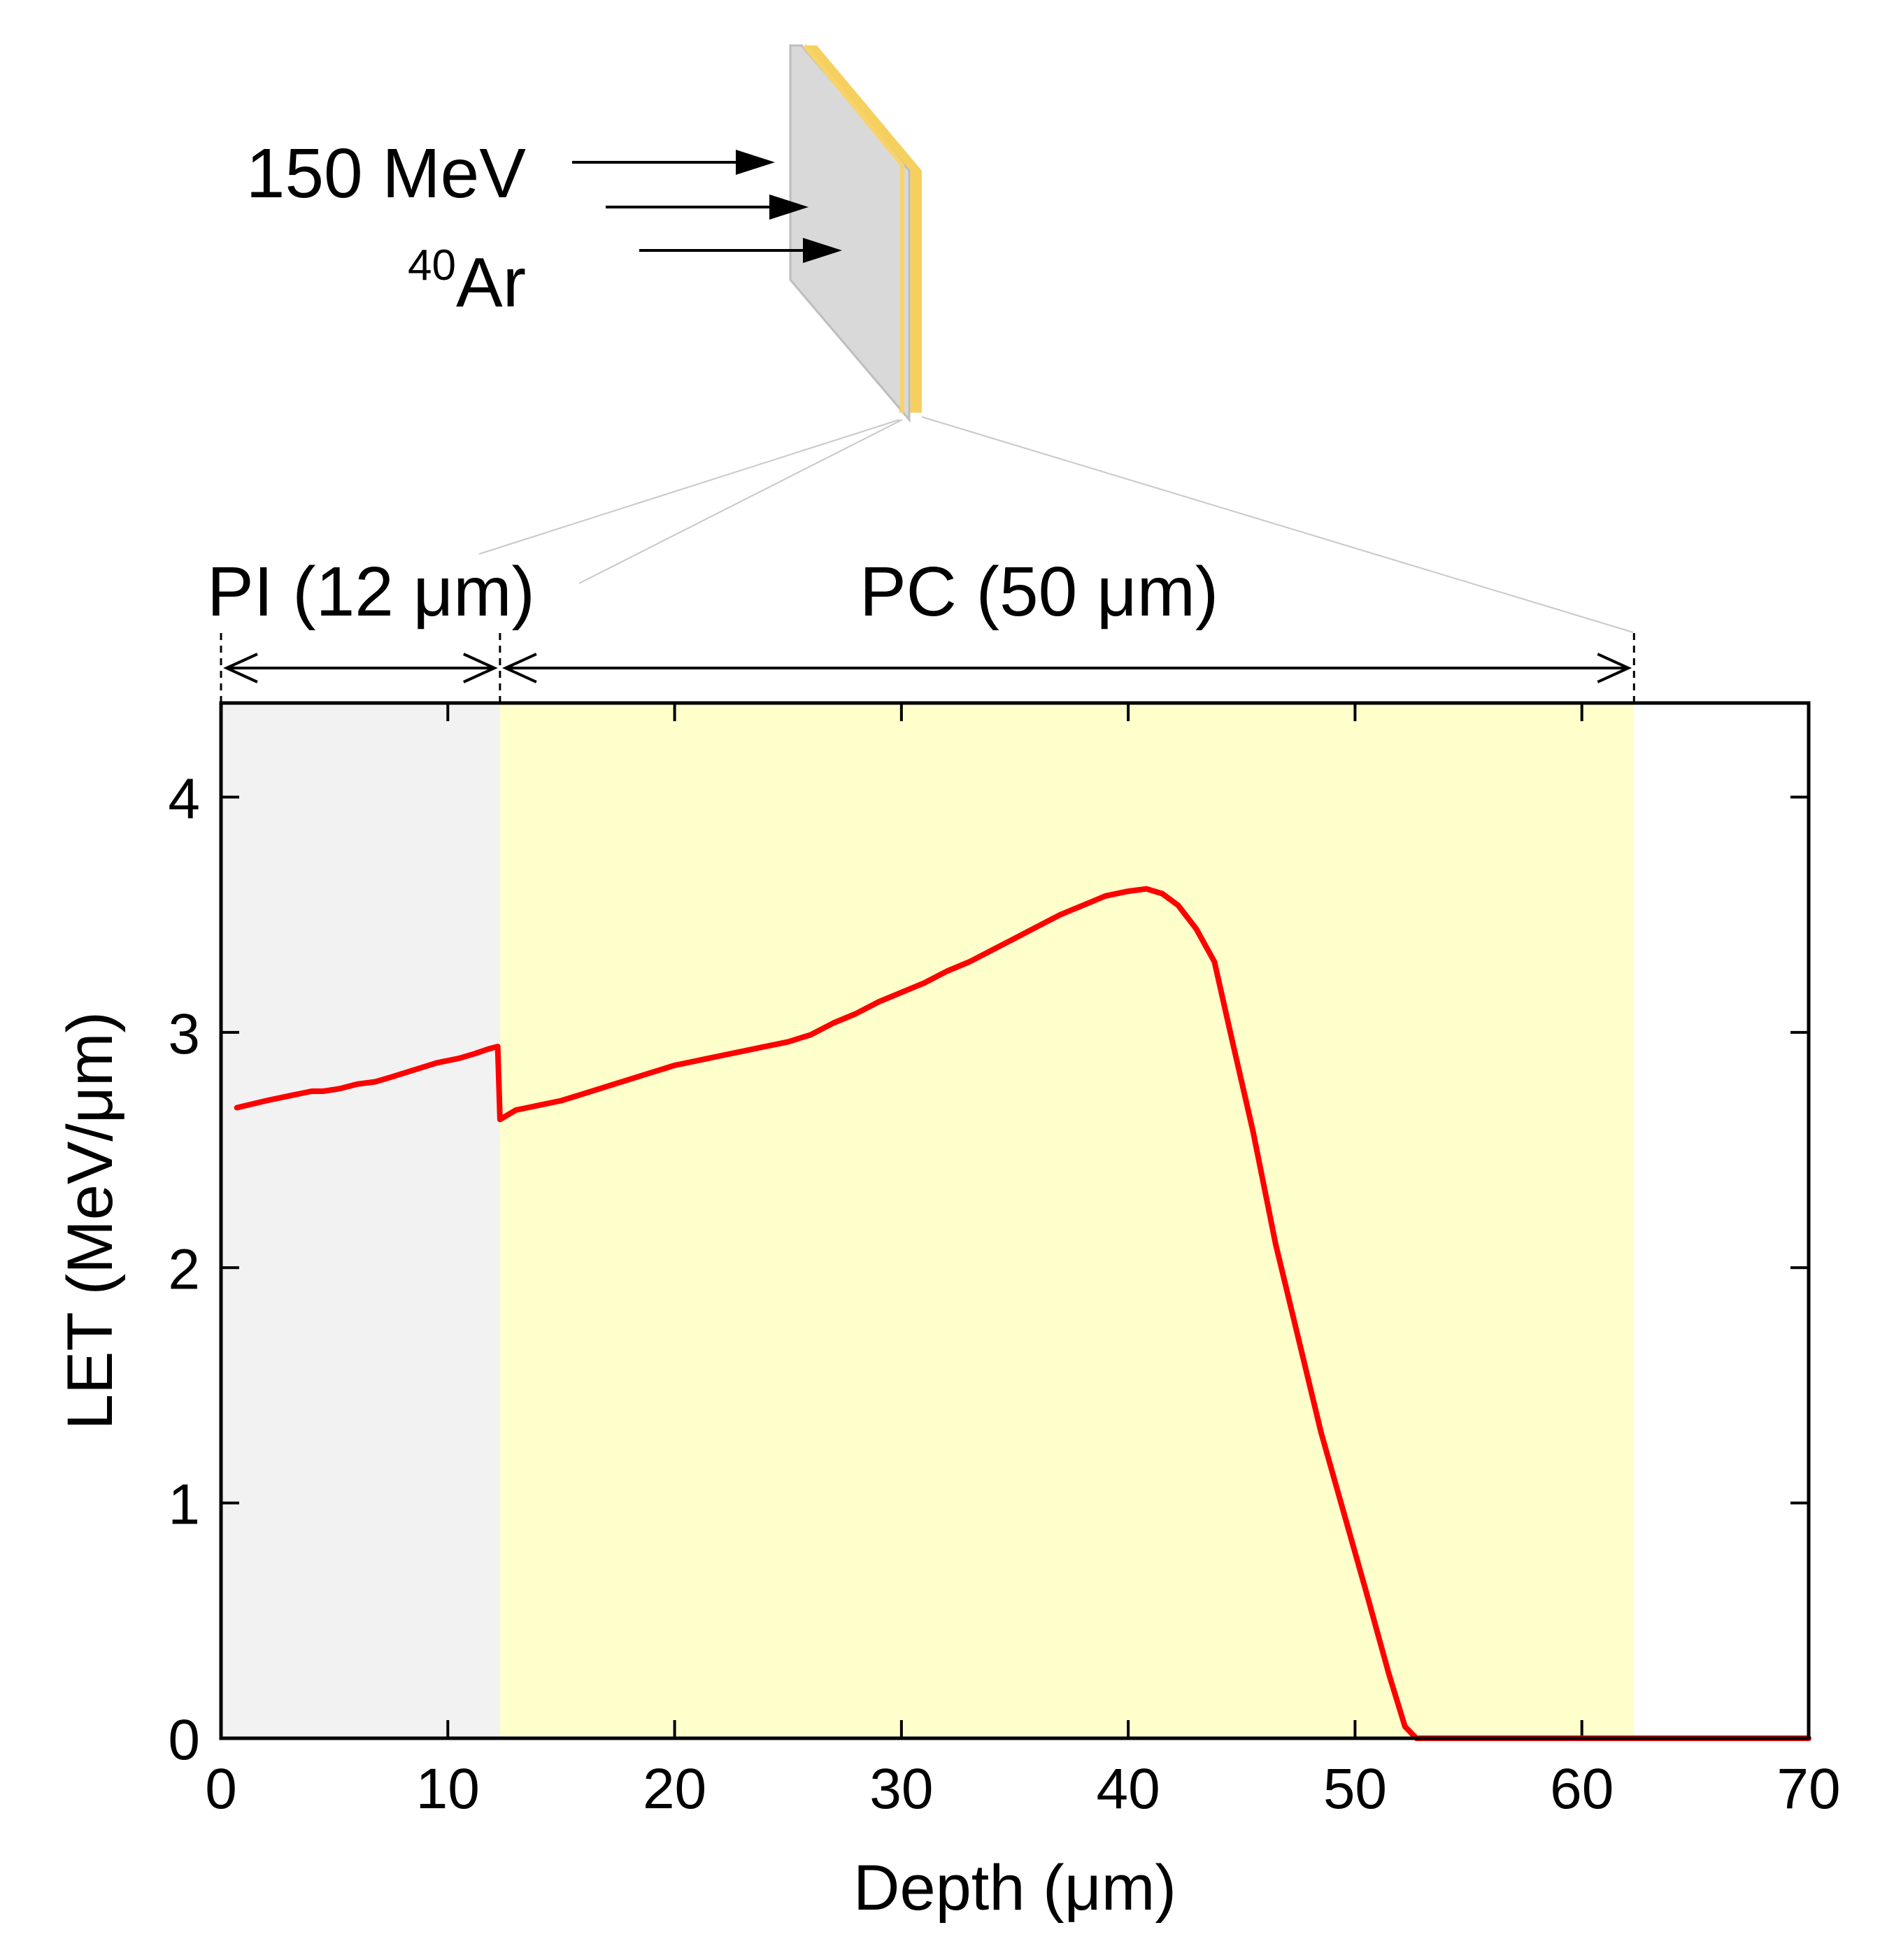  I want to click on x-tick-labels: 0 10 20 30 40 50 60 70, so click(1022, 1789).